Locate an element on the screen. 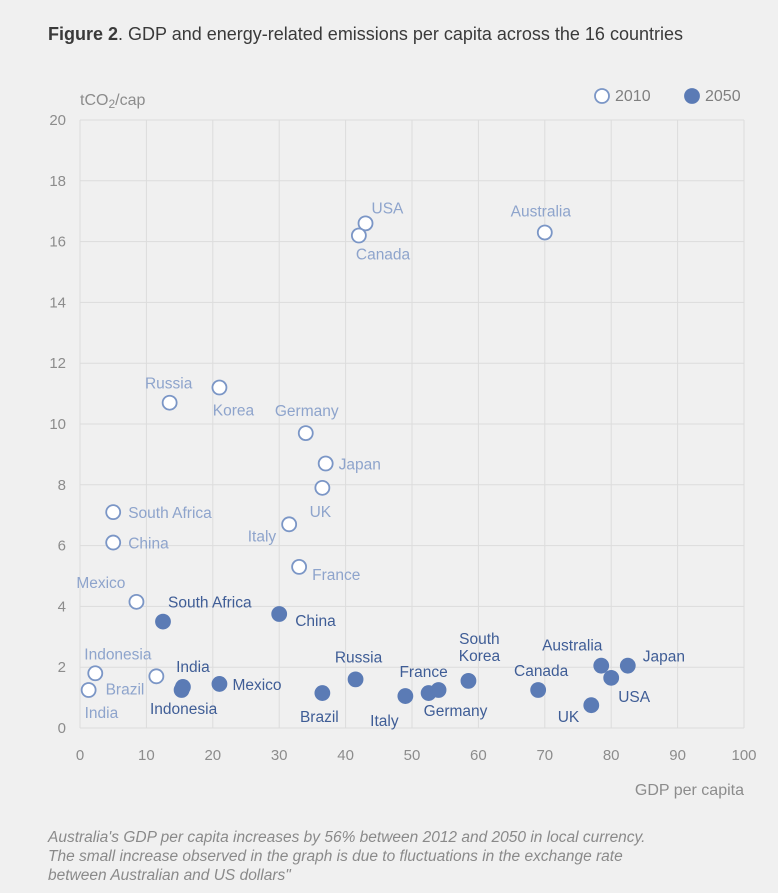 The image size is (778, 893). data-label-2050-mexico: Mexico is located at coordinates (256, 685).